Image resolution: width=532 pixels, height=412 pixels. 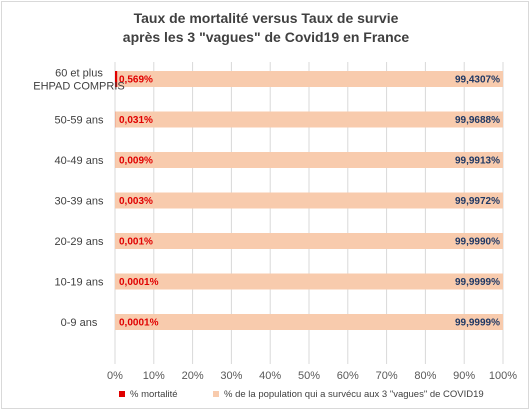 What do you see at coordinates (193, 376) in the screenshot?
I see `x-tick-label: 20%` at bounding box center [193, 376].